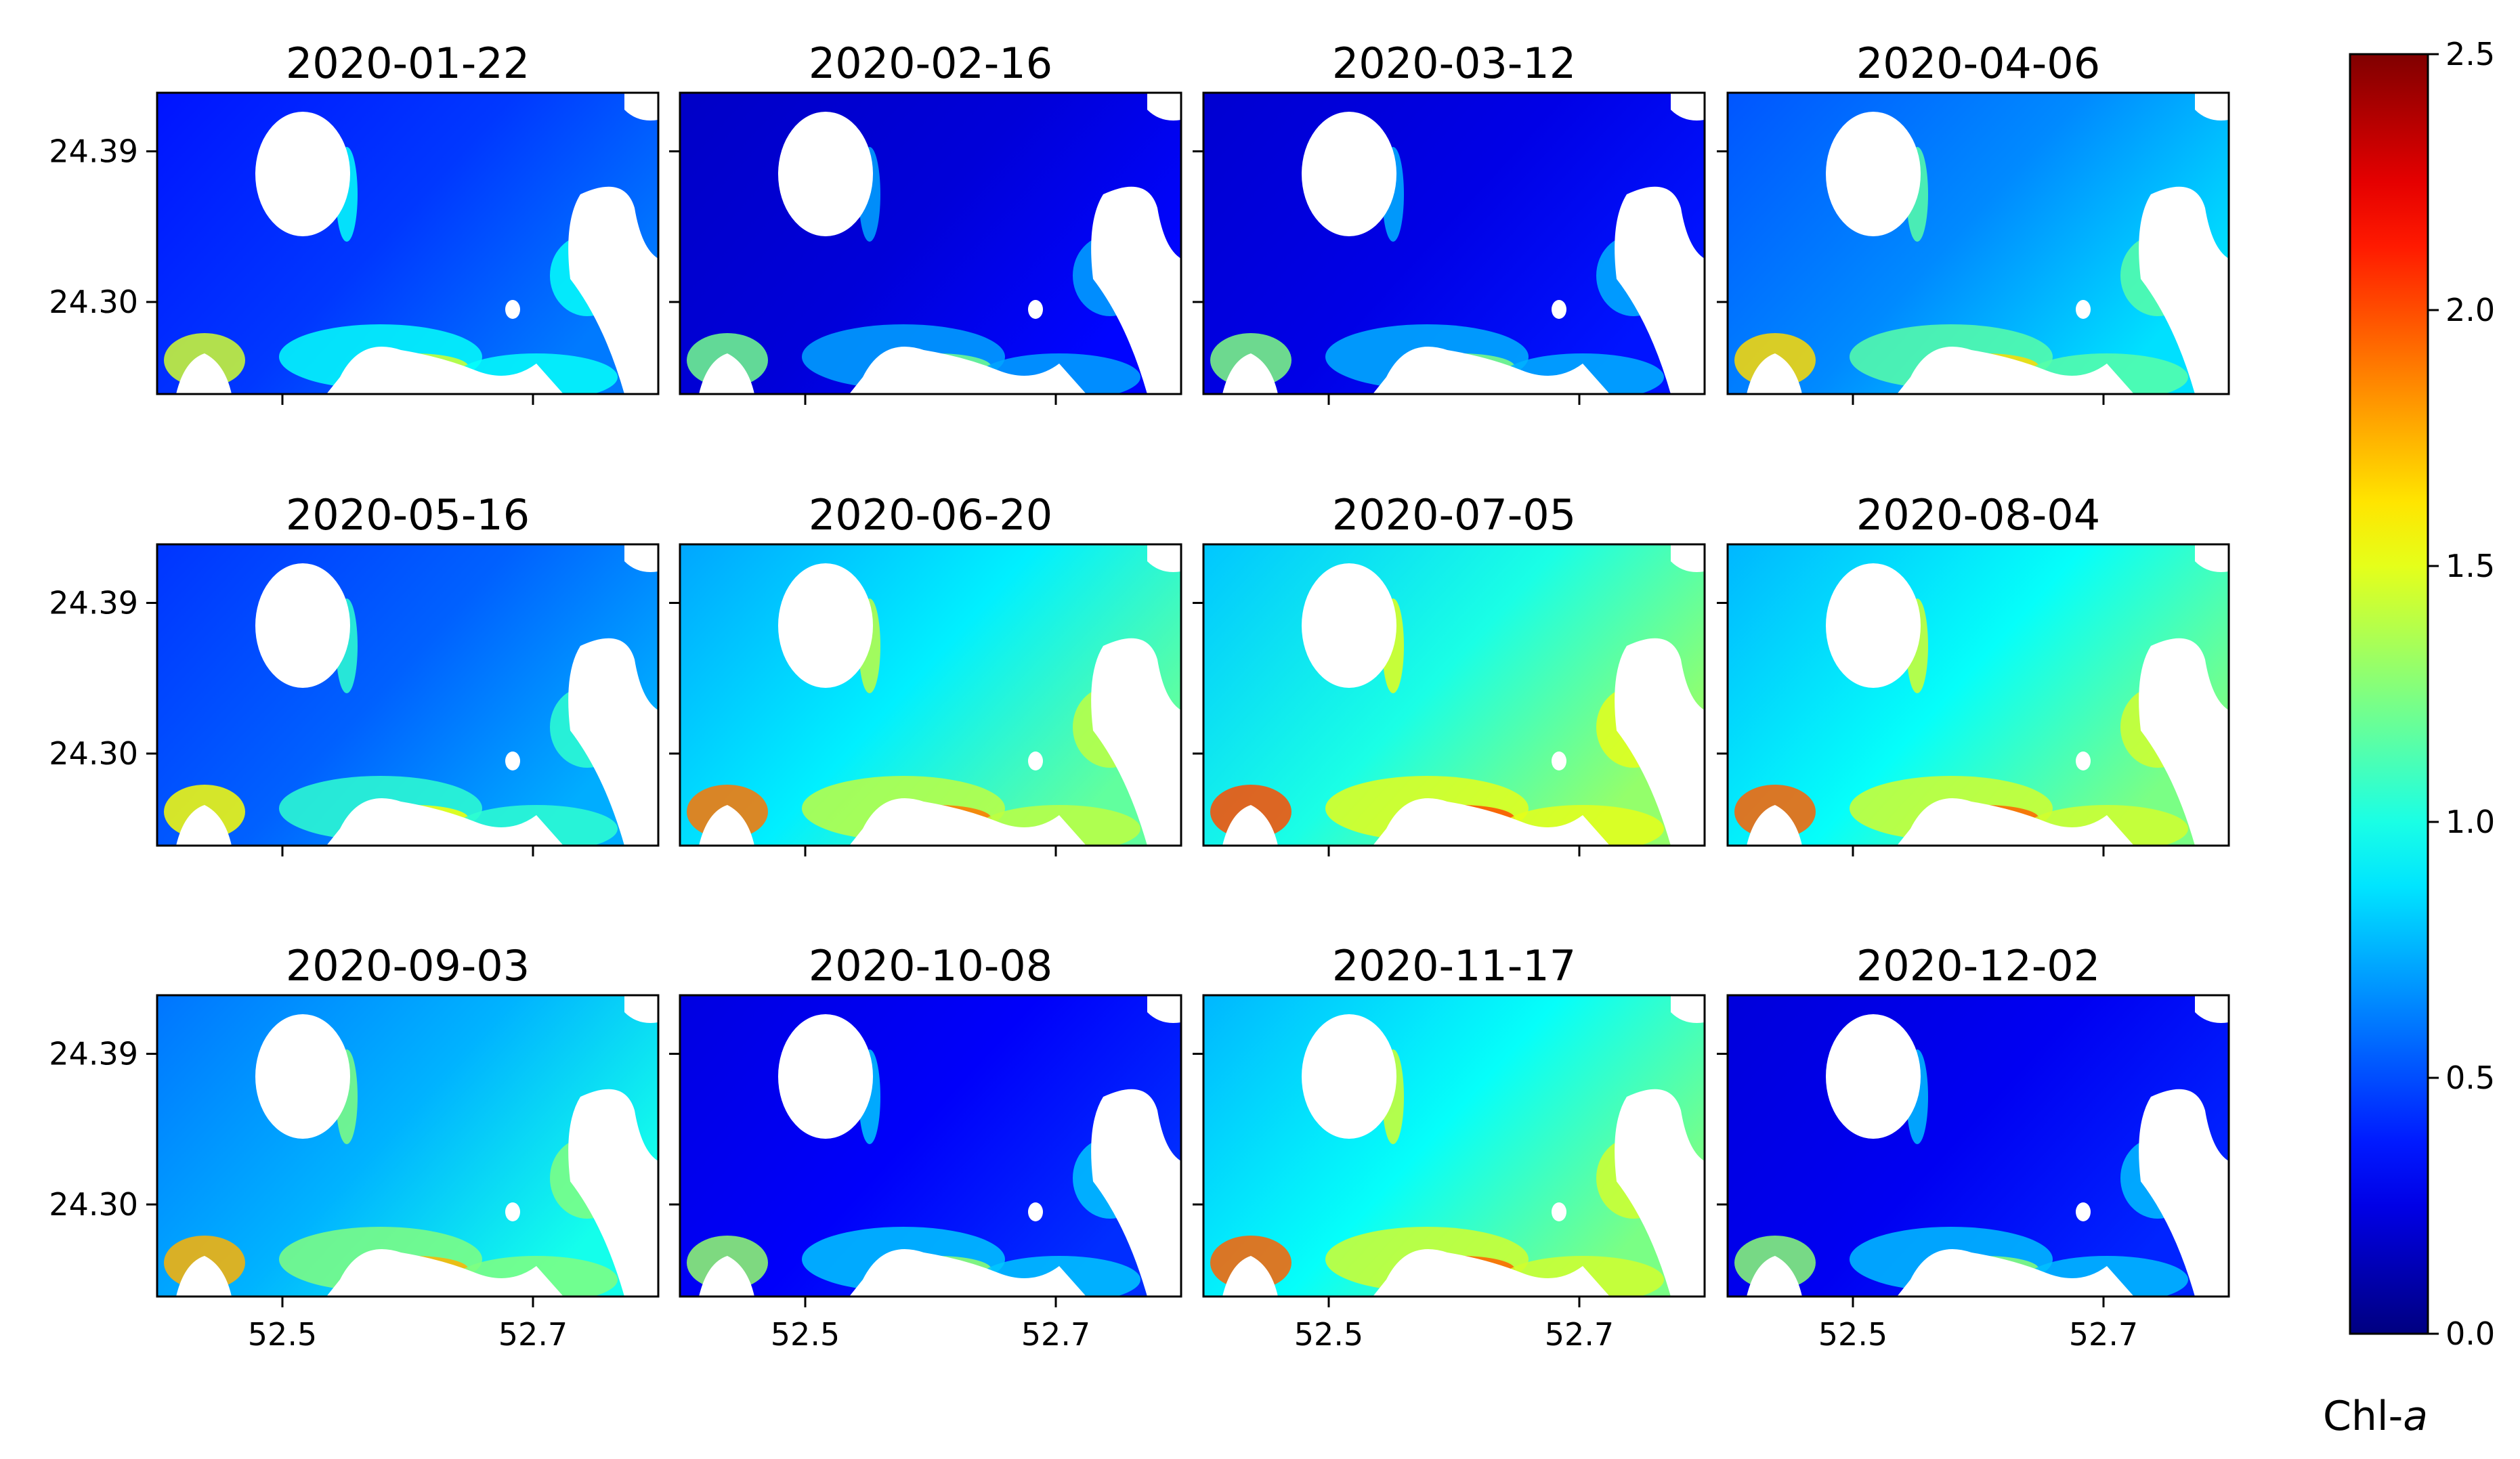 This screenshot has width=2520, height=1459. I want to click on colorbar-label: Chl-a, so click(2376, 1417).